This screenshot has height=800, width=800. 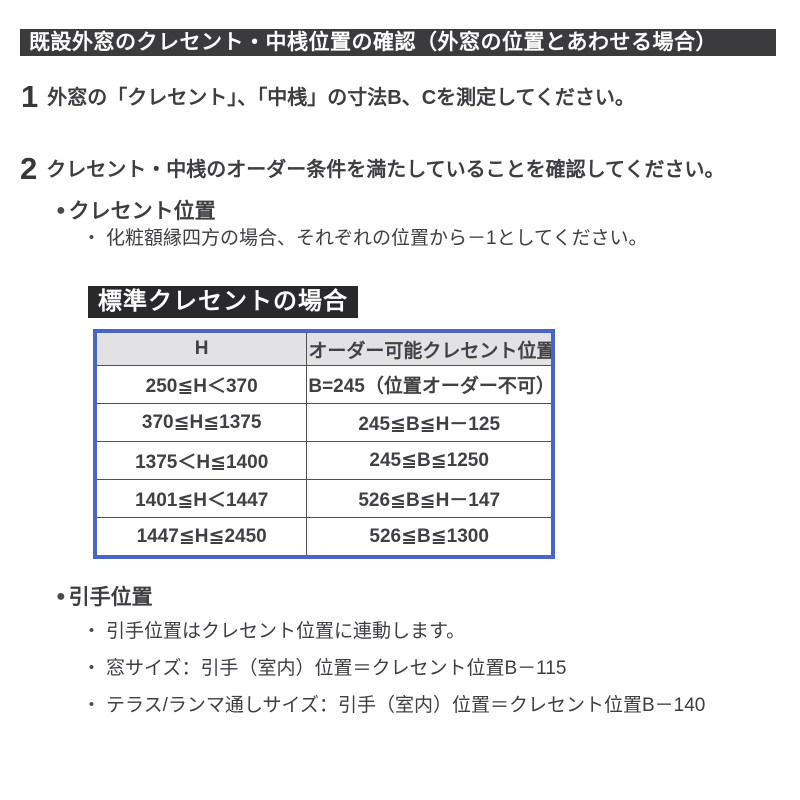 I want to click on table-row: 1375＜H≦1400 245≦B≦1250, so click(x=324, y=460).